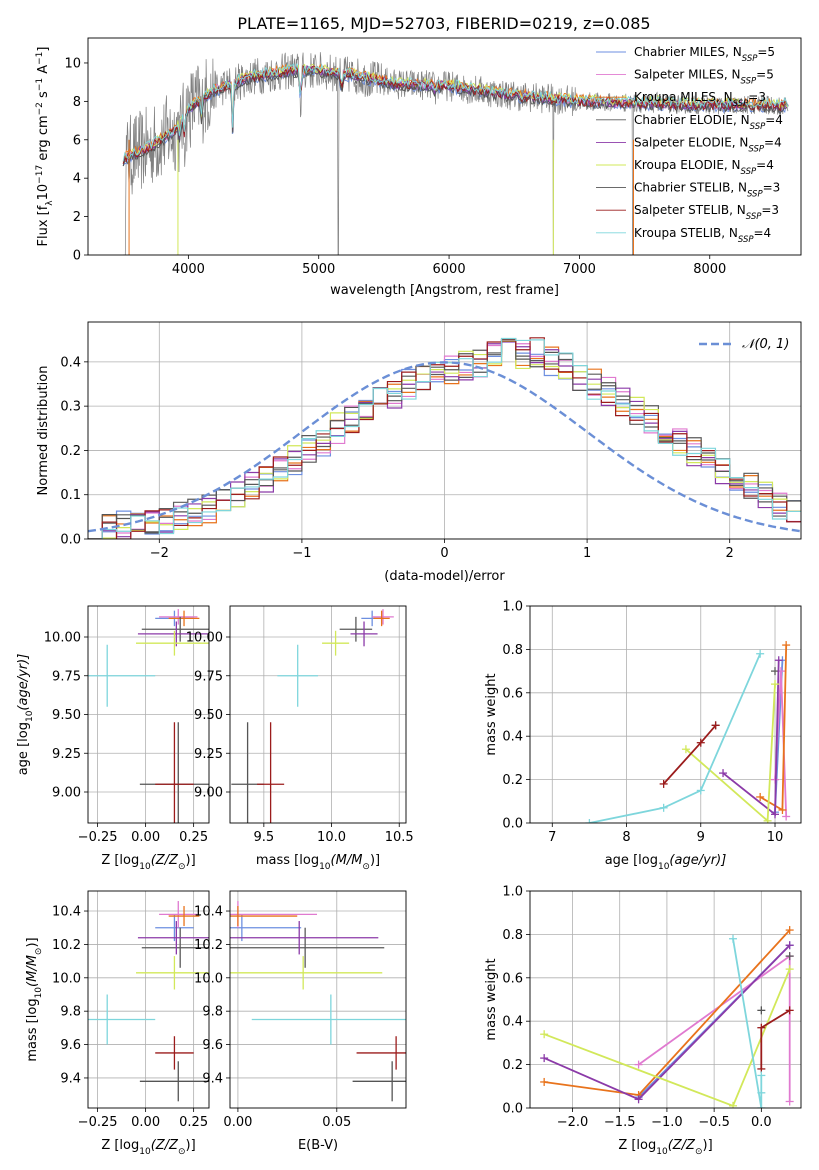  Describe the element at coordinates (704, 77) in the screenshot. I see `legend-entry: Salpeter MILES, NSSP=5` at that location.